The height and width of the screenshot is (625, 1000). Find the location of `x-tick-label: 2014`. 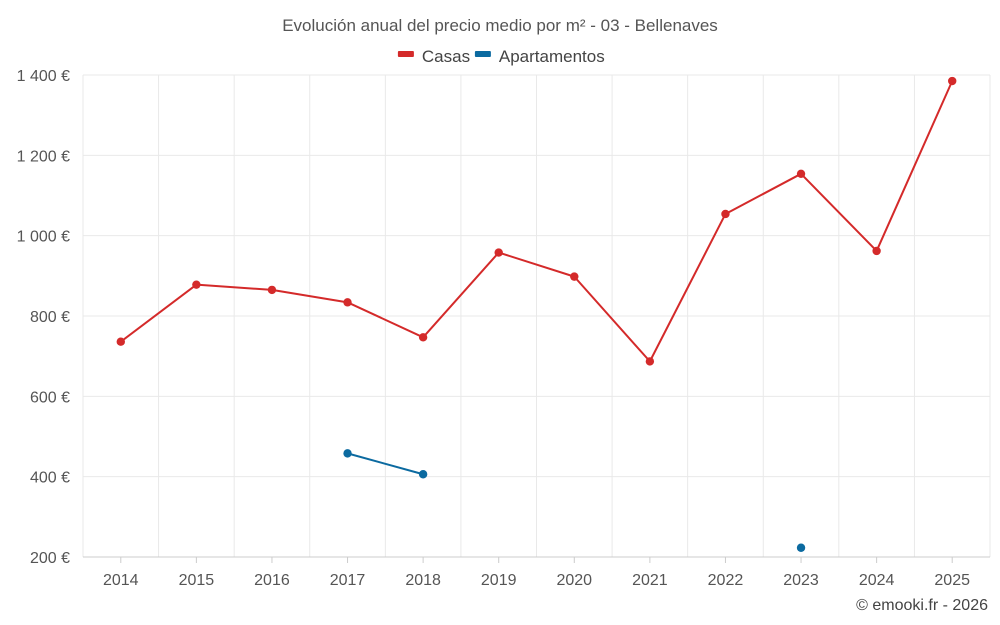

x-tick-label: 2014 is located at coordinates (121, 580).